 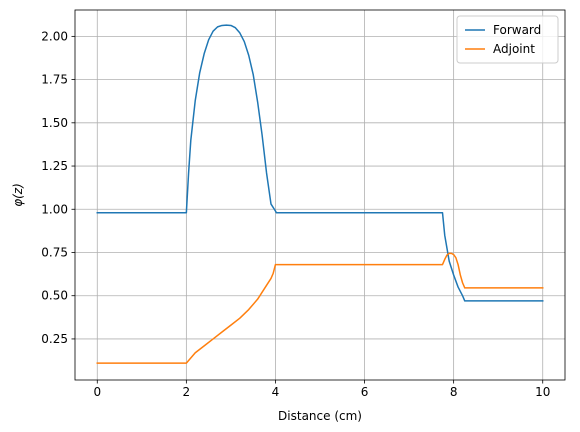 I want to click on x-tick-label: 8, so click(x=454, y=392).